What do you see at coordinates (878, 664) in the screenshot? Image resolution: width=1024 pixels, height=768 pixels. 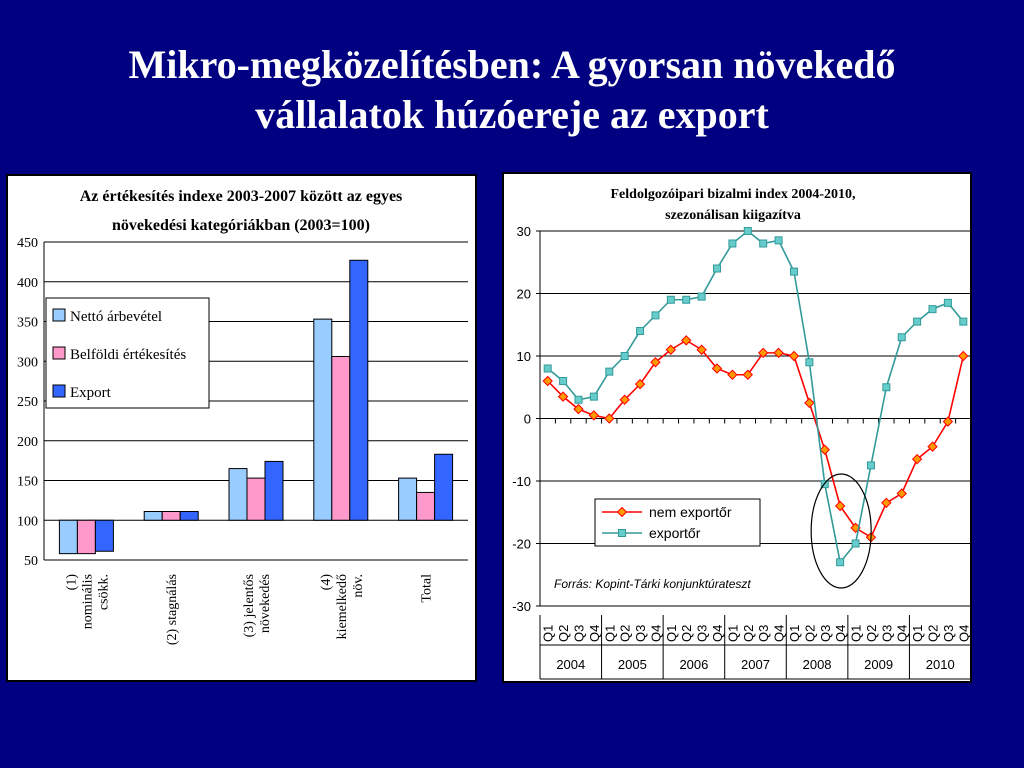 I see `x-year-label: 2009` at bounding box center [878, 664].